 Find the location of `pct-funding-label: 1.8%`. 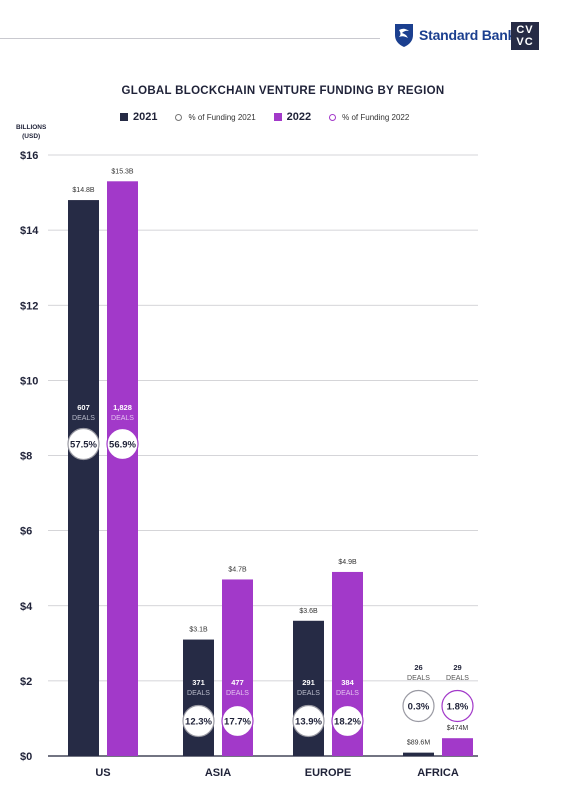

pct-funding-label: 1.8% is located at coordinates (458, 707).